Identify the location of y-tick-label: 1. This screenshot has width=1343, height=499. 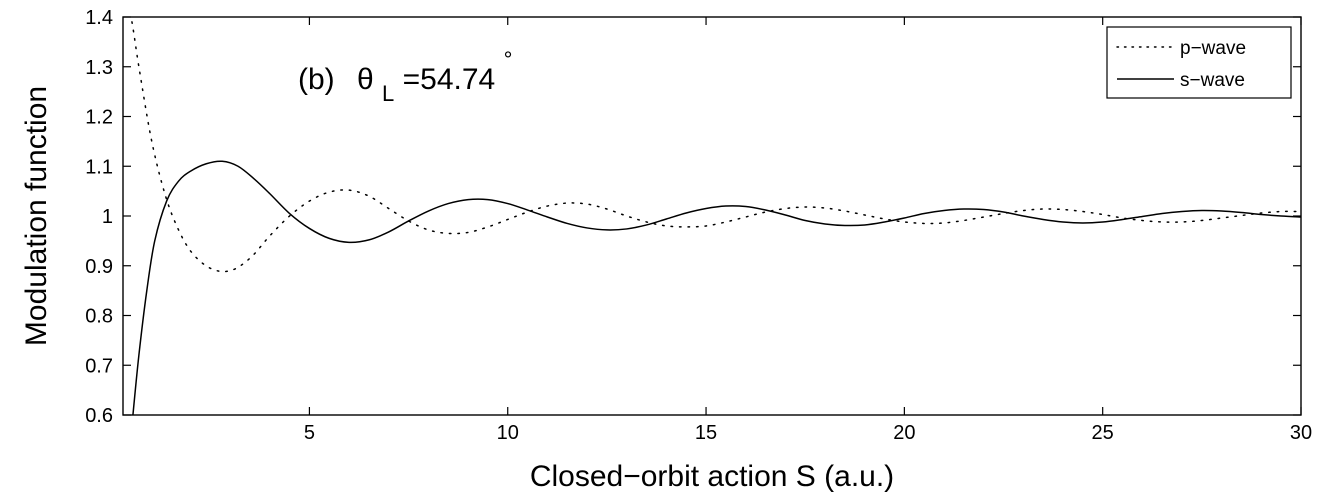
(107, 217).